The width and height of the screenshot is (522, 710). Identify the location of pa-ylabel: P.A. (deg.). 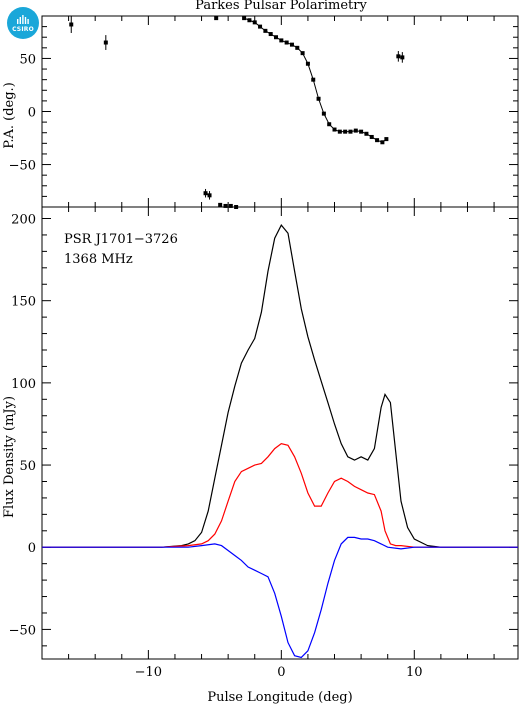
(9, 115).